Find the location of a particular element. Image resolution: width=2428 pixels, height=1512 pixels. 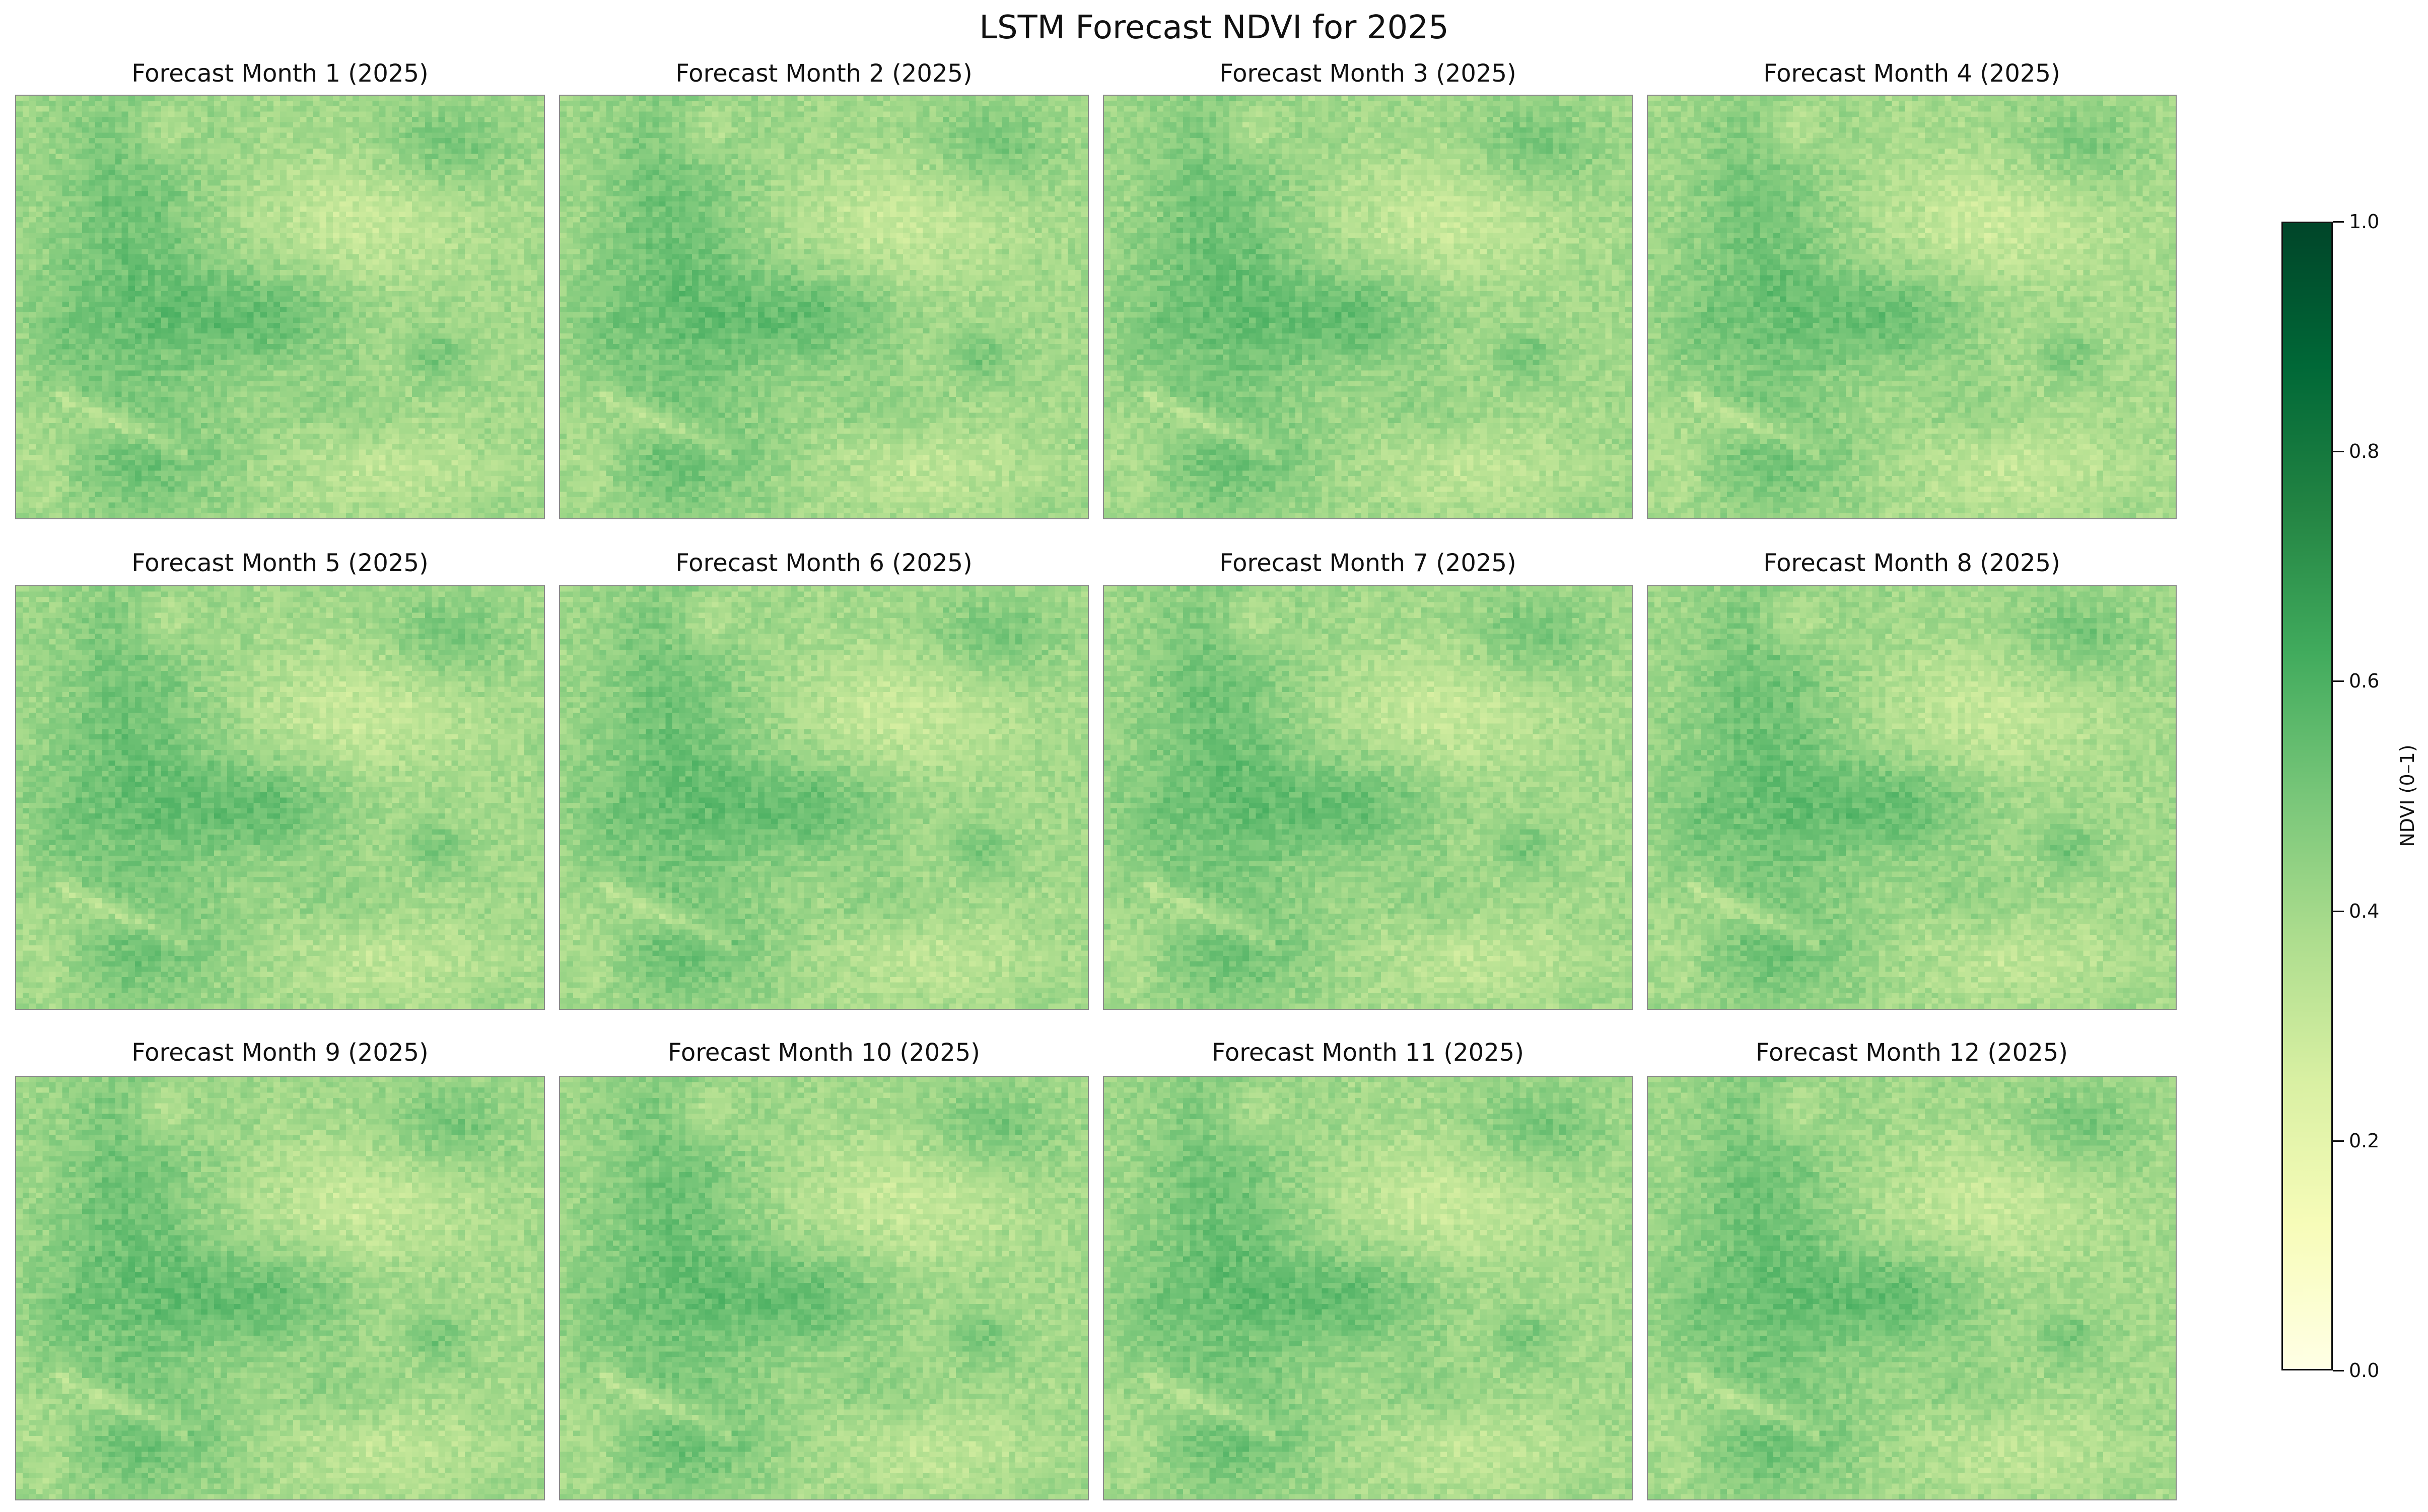

colorbar-tick-label: 0.0 is located at coordinates (2364, 1370).